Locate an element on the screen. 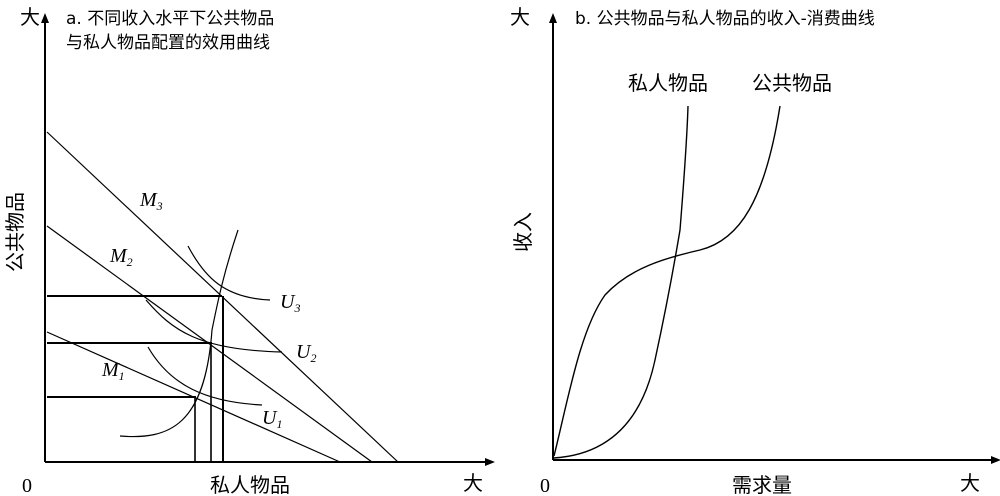  panel-b-x-axis-label: 需求量 is located at coordinates (762, 484).